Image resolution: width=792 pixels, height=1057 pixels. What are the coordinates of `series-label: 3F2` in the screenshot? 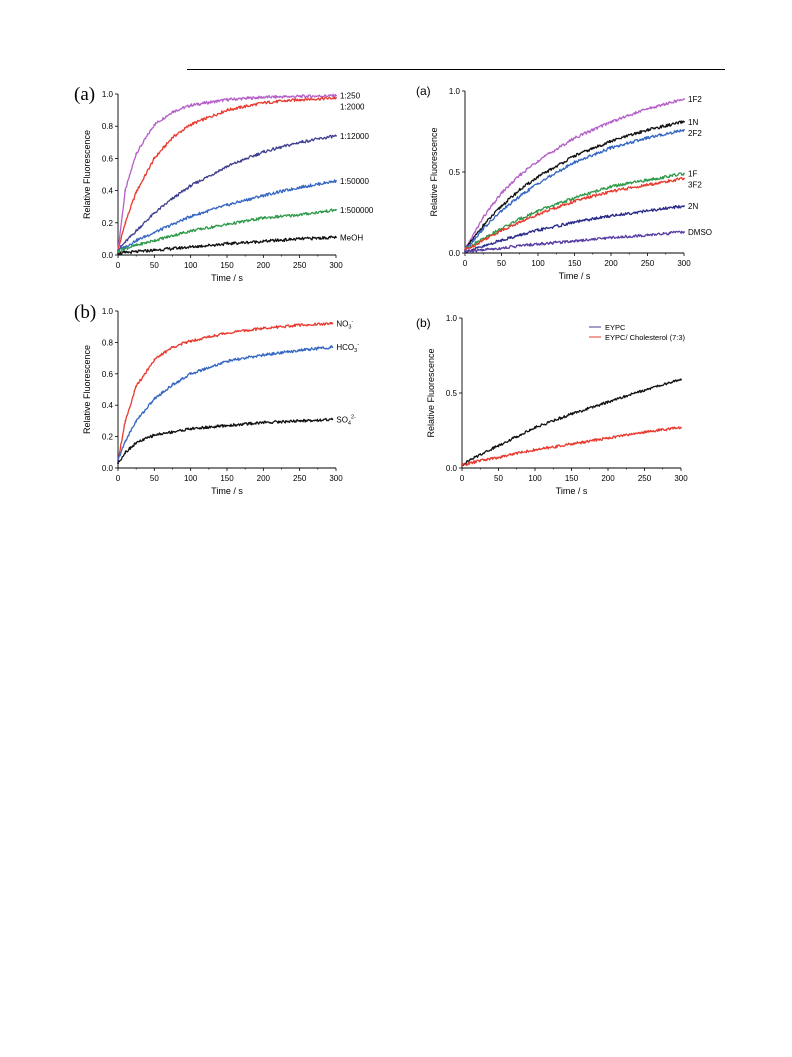 It's located at (695, 185).